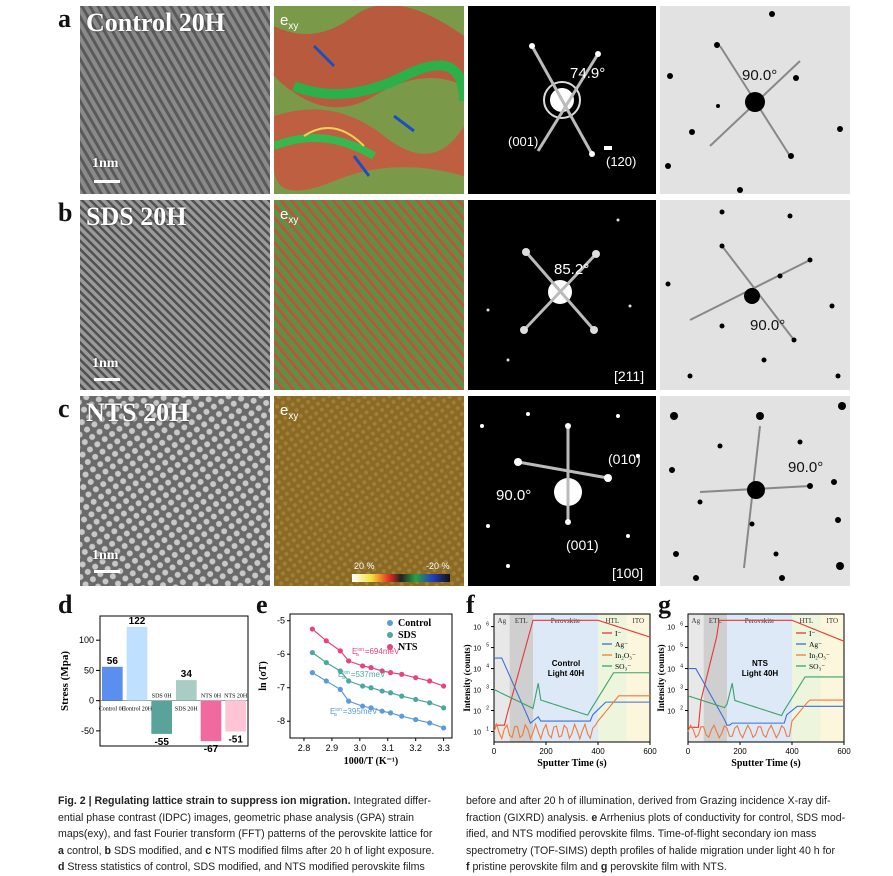 This screenshot has height=876, width=893. What do you see at coordinates (263, 676) in the screenshot?
I see `y-axis-title: ln (σT)` at bounding box center [263, 676].